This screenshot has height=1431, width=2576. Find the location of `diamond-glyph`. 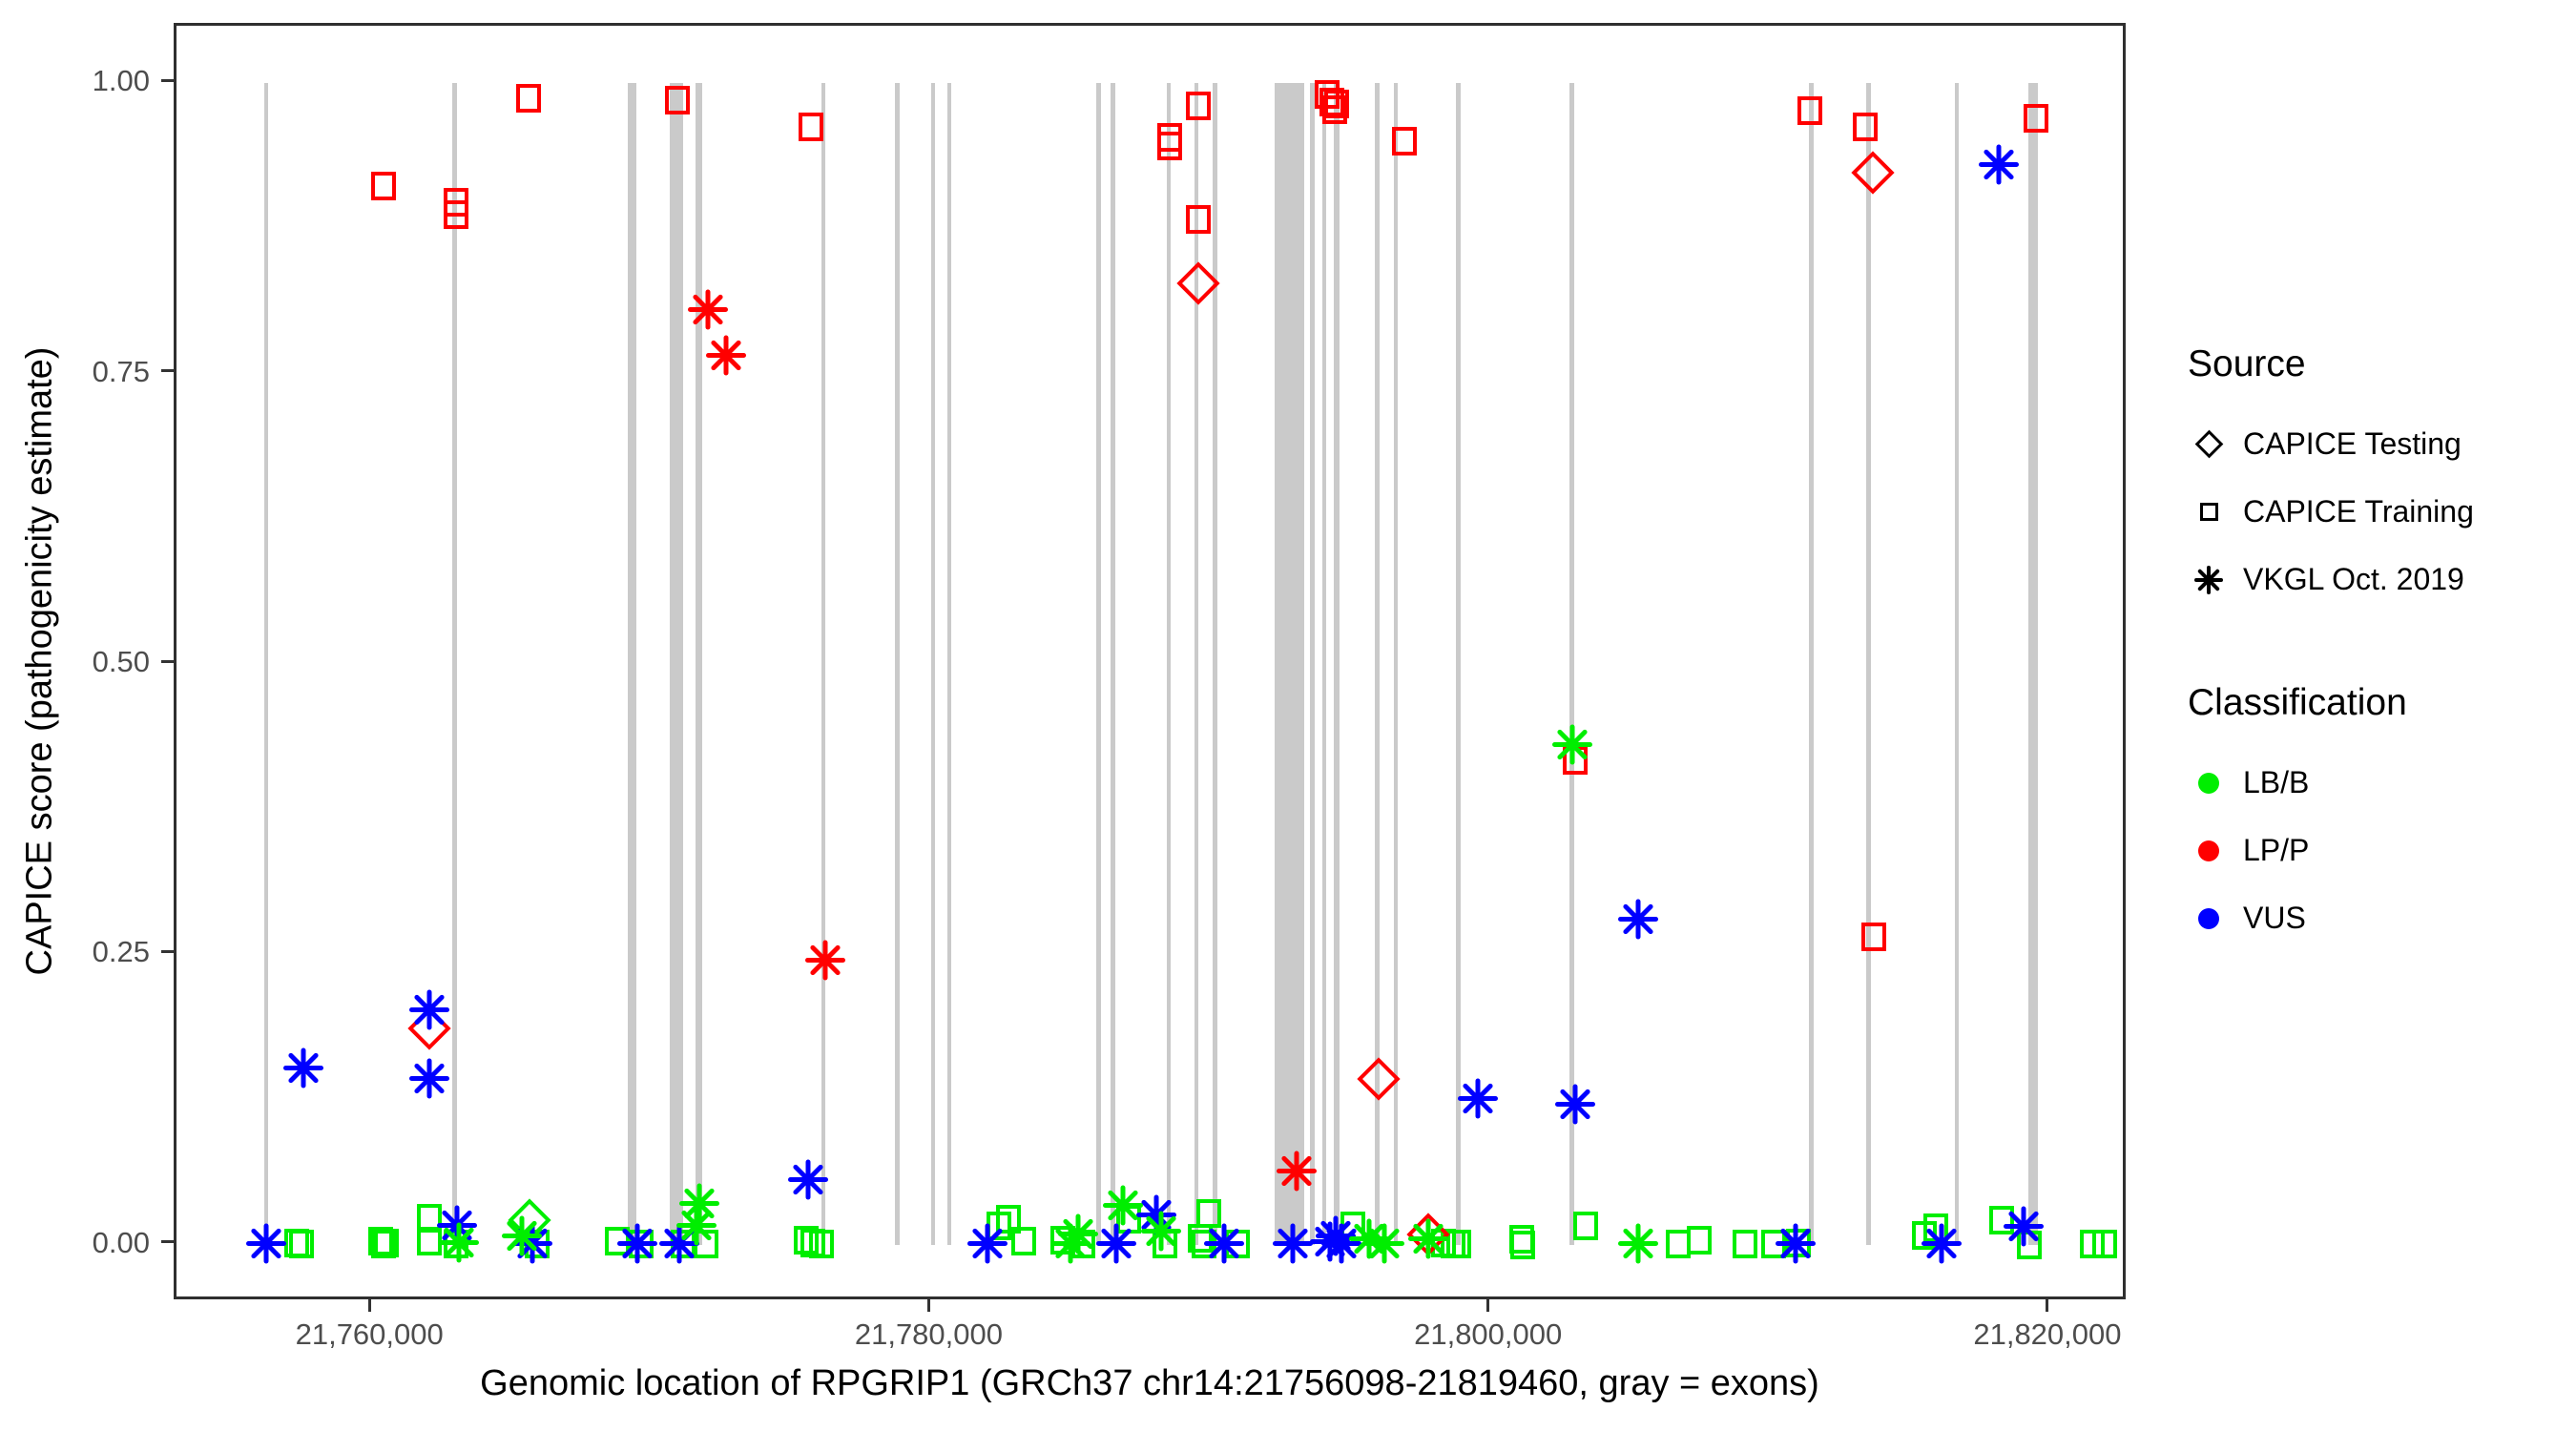

diamond-glyph is located at coordinates (2208, 444).